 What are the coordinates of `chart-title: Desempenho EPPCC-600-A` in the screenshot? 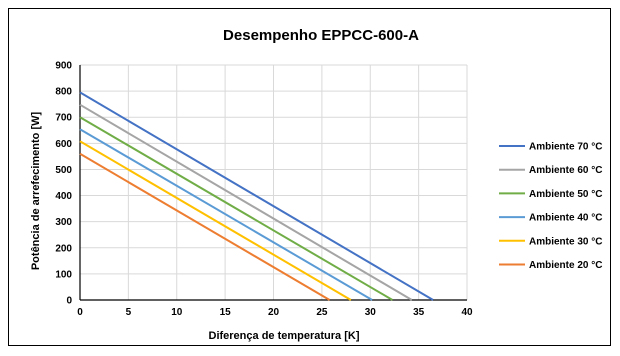 It's located at (321, 35).